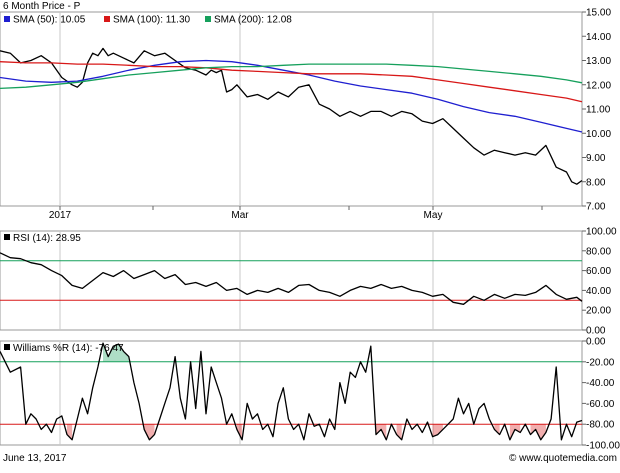 This screenshot has width=620, height=473. What do you see at coordinates (7, 347) in the screenshot?
I see `williams-legend-swatch` at bounding box center [7, 347].